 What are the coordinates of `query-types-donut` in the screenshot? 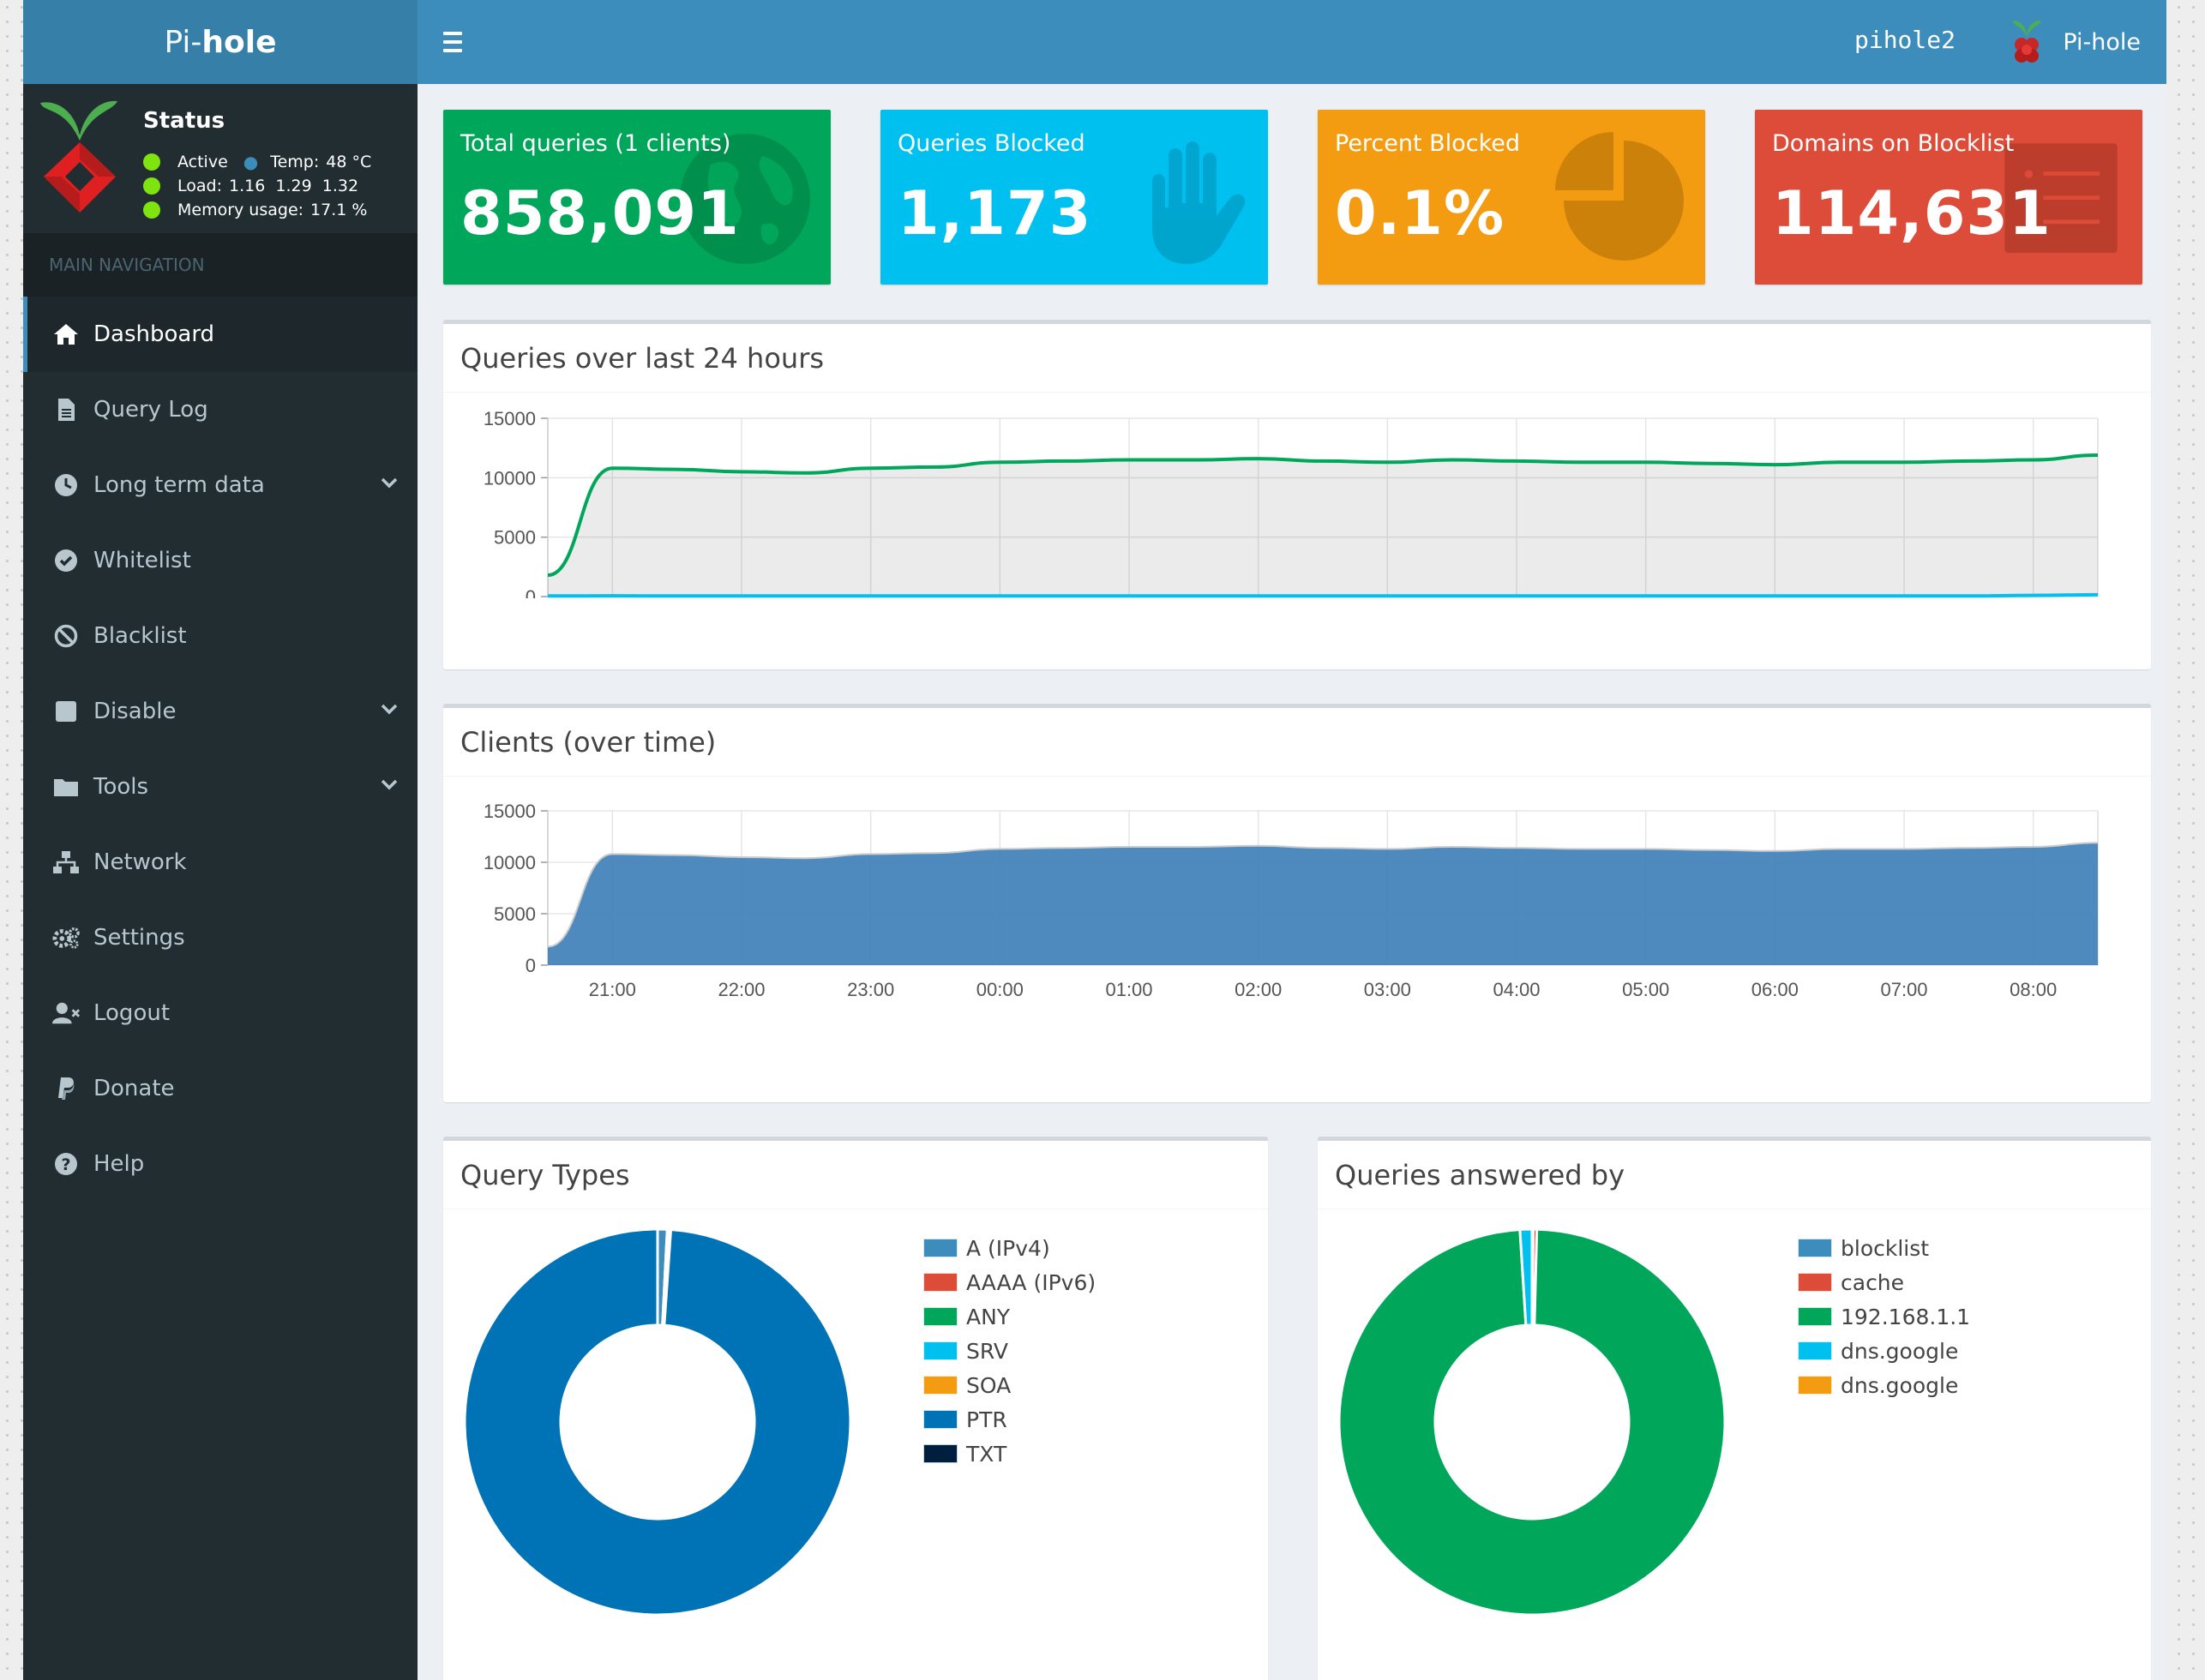 It's located at (657, 1444).